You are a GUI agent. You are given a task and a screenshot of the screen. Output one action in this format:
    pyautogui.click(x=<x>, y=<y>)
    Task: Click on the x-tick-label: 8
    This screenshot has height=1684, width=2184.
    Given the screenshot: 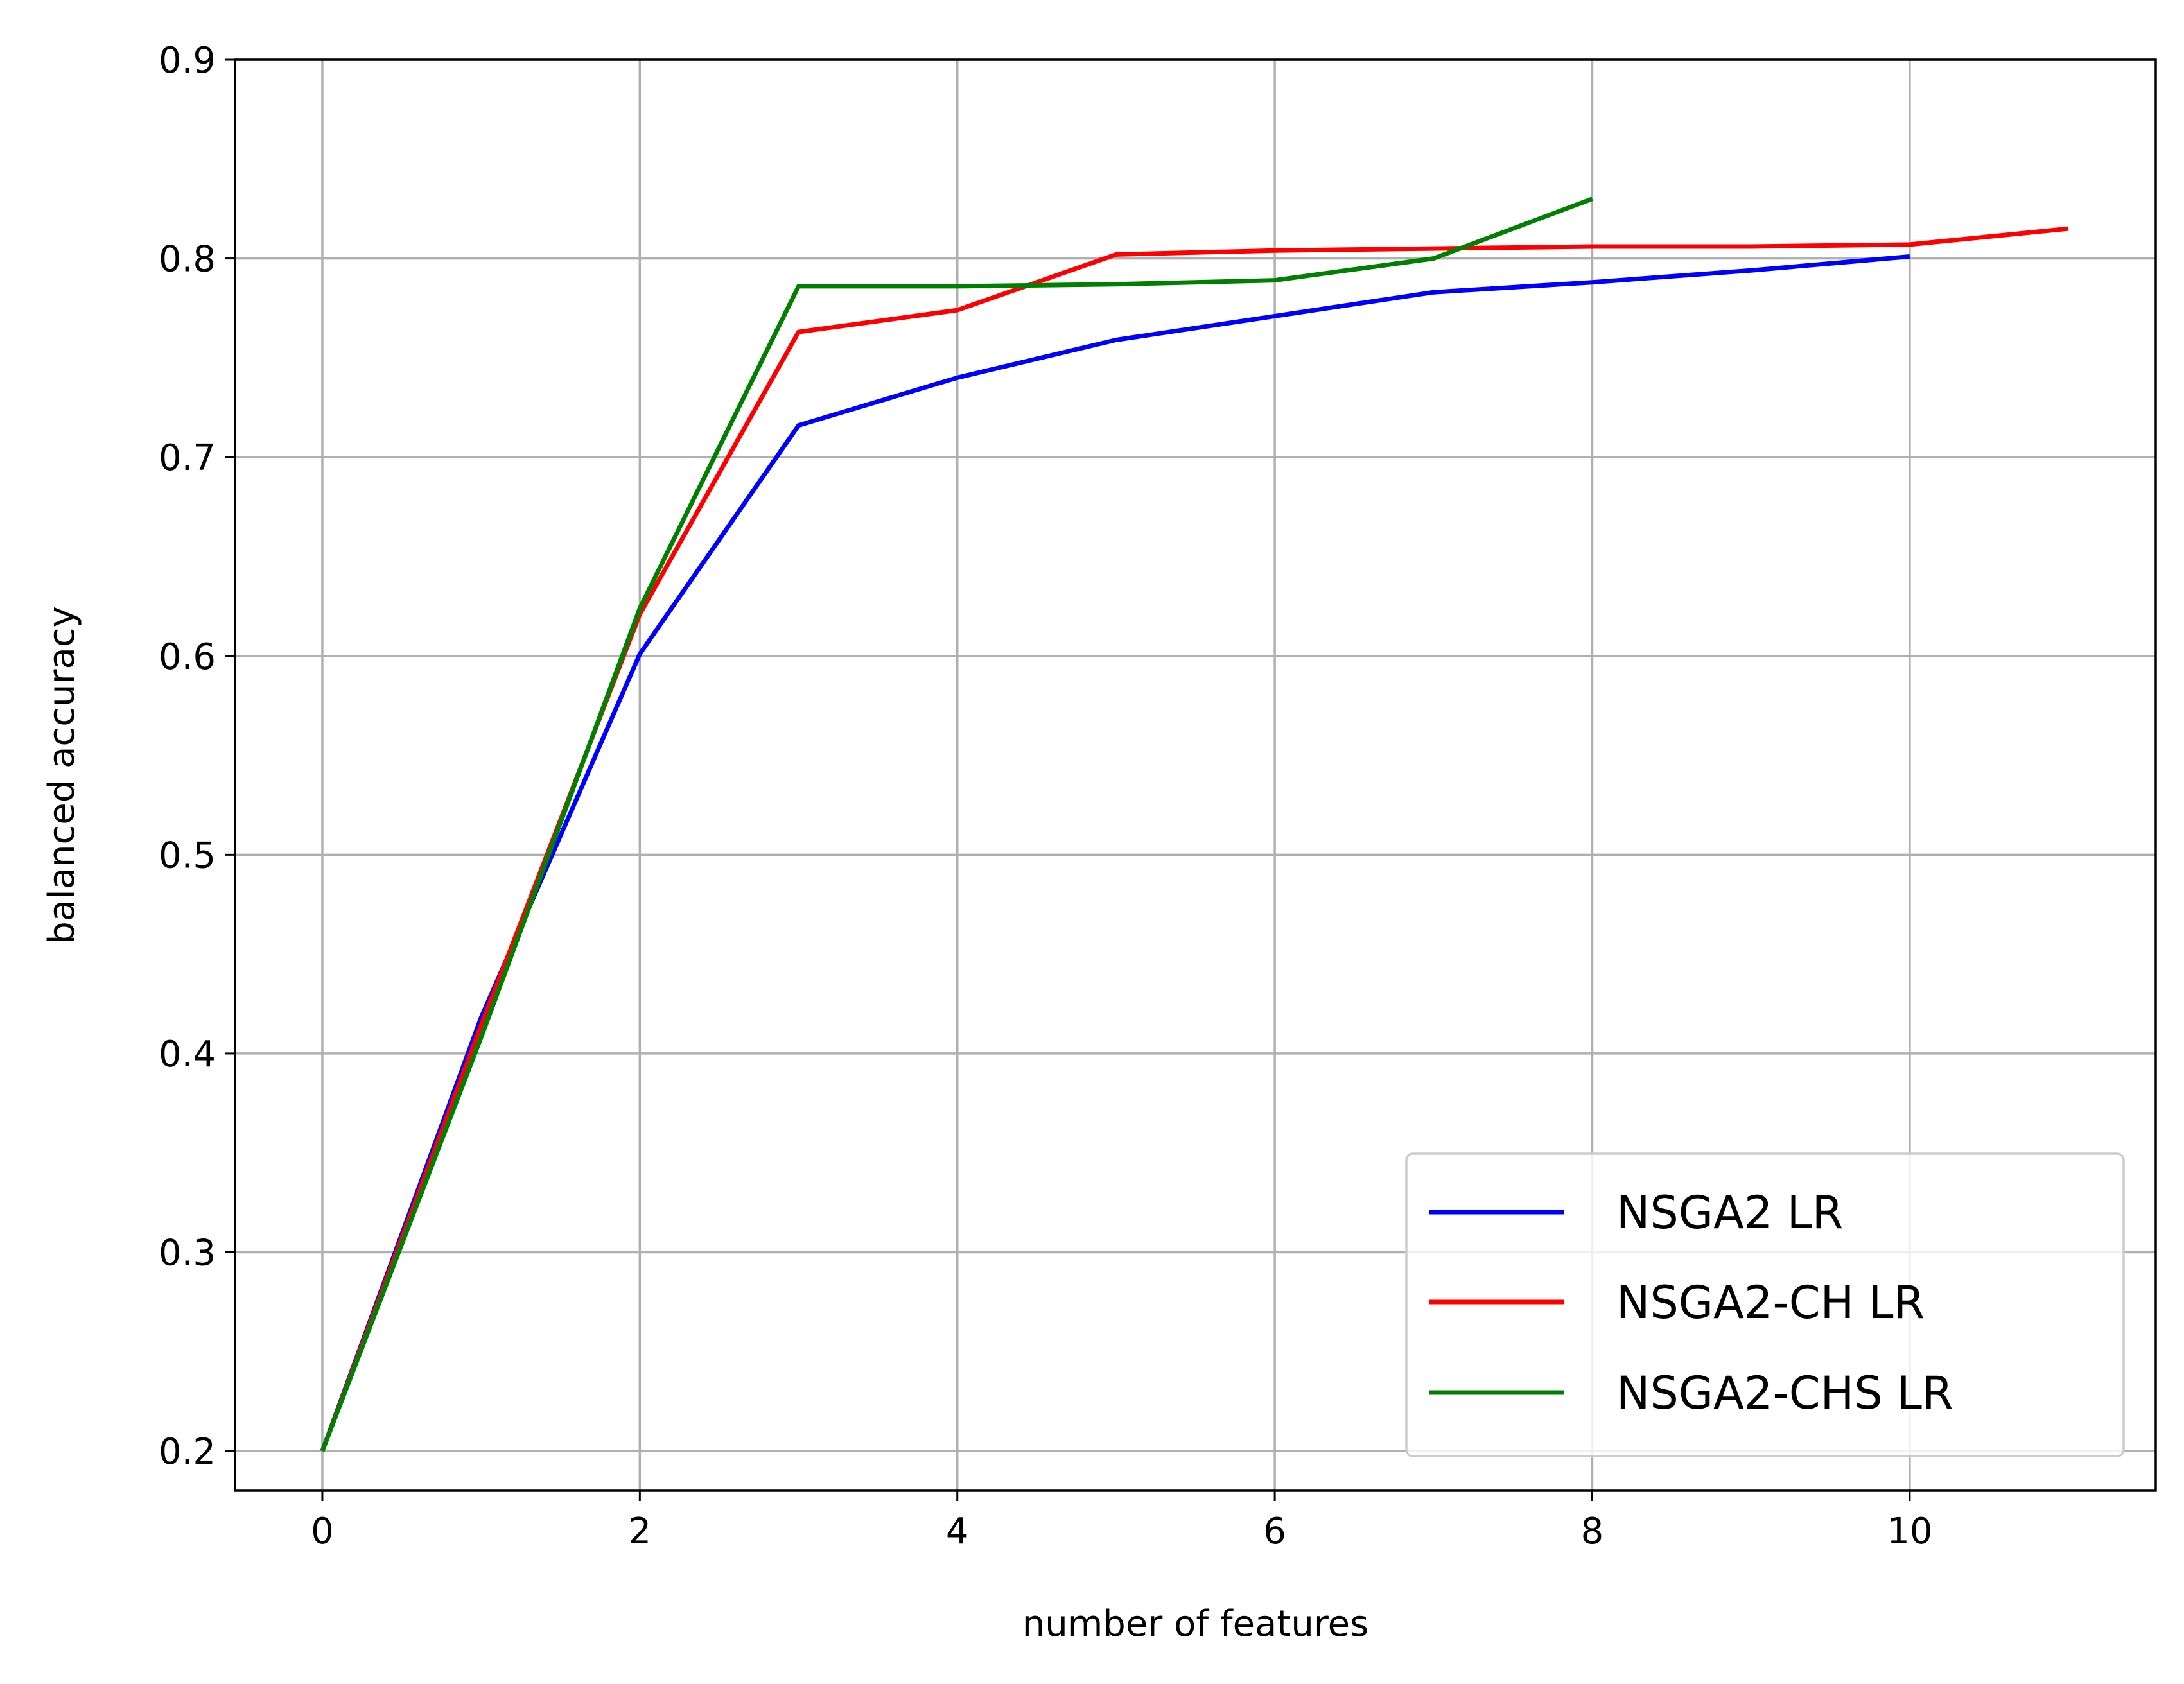 What is the action you would take?
    pyautogui.click(x=1593, y=1531)
    